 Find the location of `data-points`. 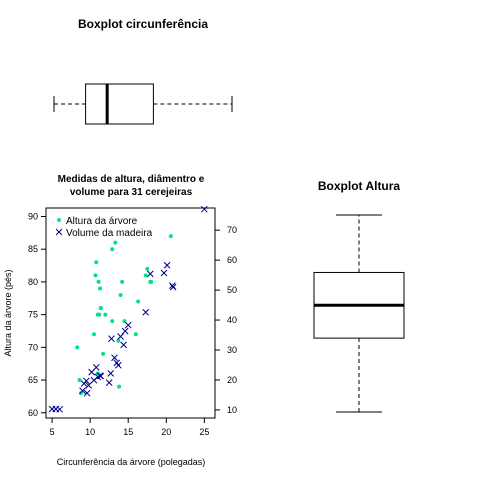

data-points is located at coordinates (128, 309).